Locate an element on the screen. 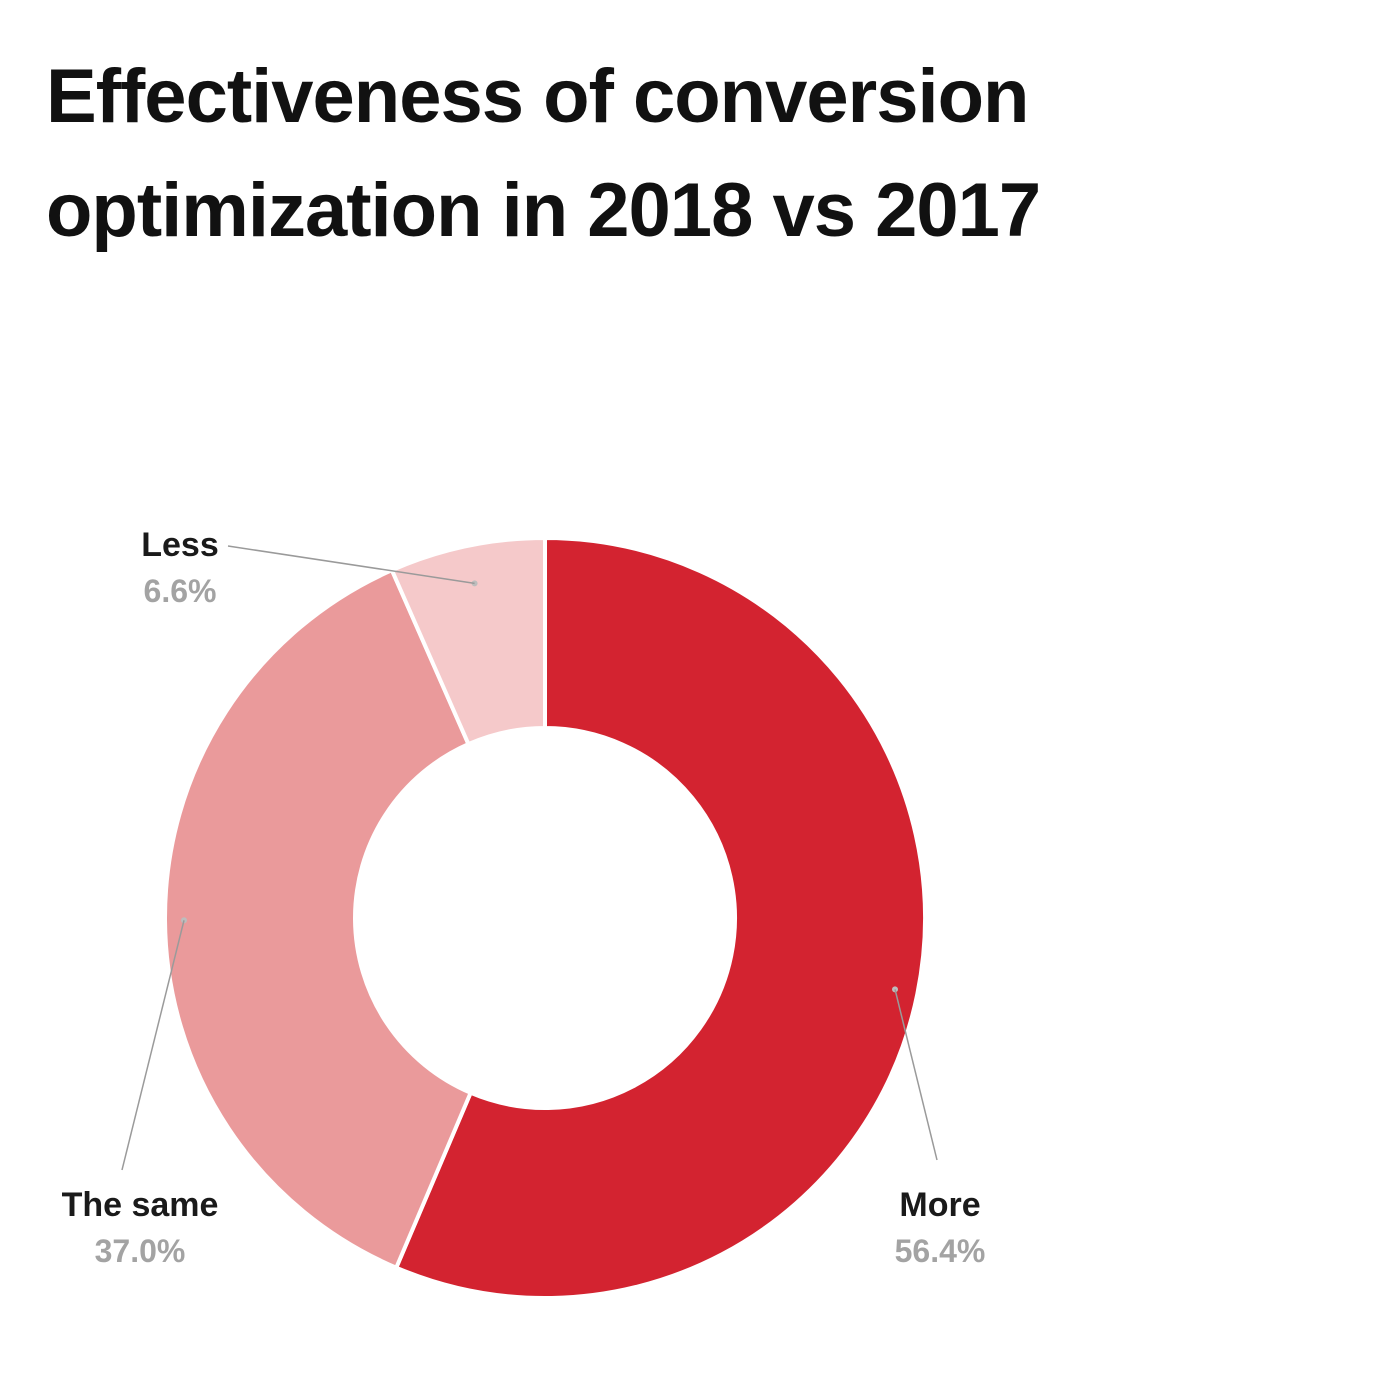 Image resolution: width=1400 pixels, height=1400 pixels. slice-the-same is located at coordinates (318, 919).